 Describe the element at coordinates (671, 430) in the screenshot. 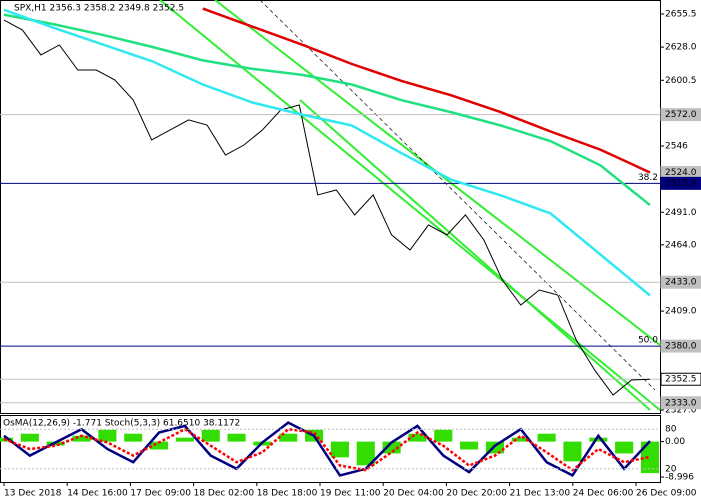

I see `y-tick-label: 80` at that location.